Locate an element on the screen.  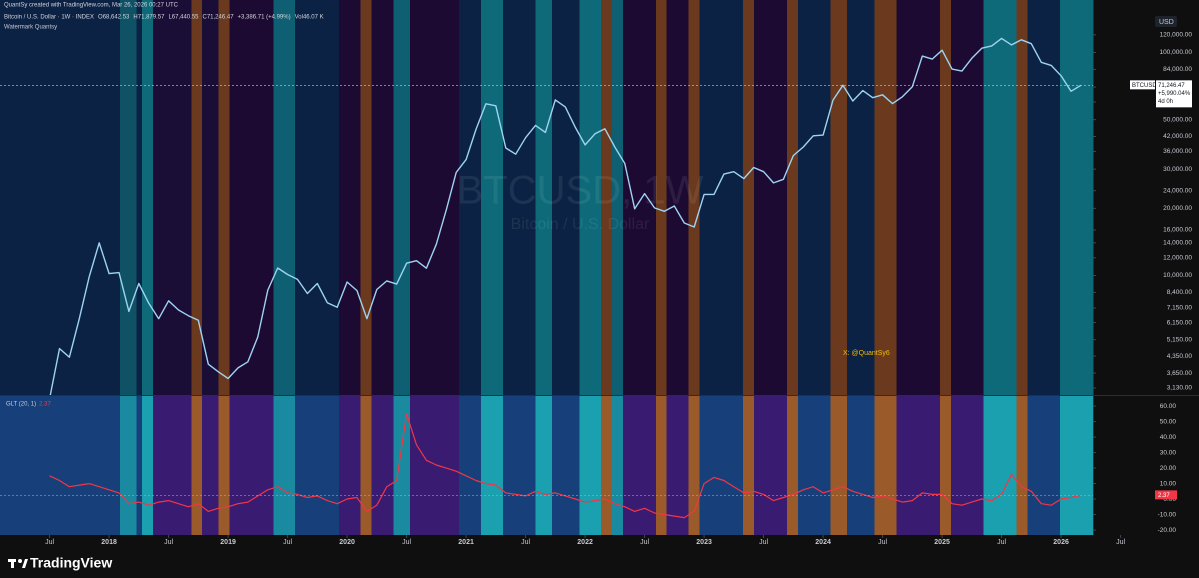
osc-tag-bg is located at coordinates (1166, 495).